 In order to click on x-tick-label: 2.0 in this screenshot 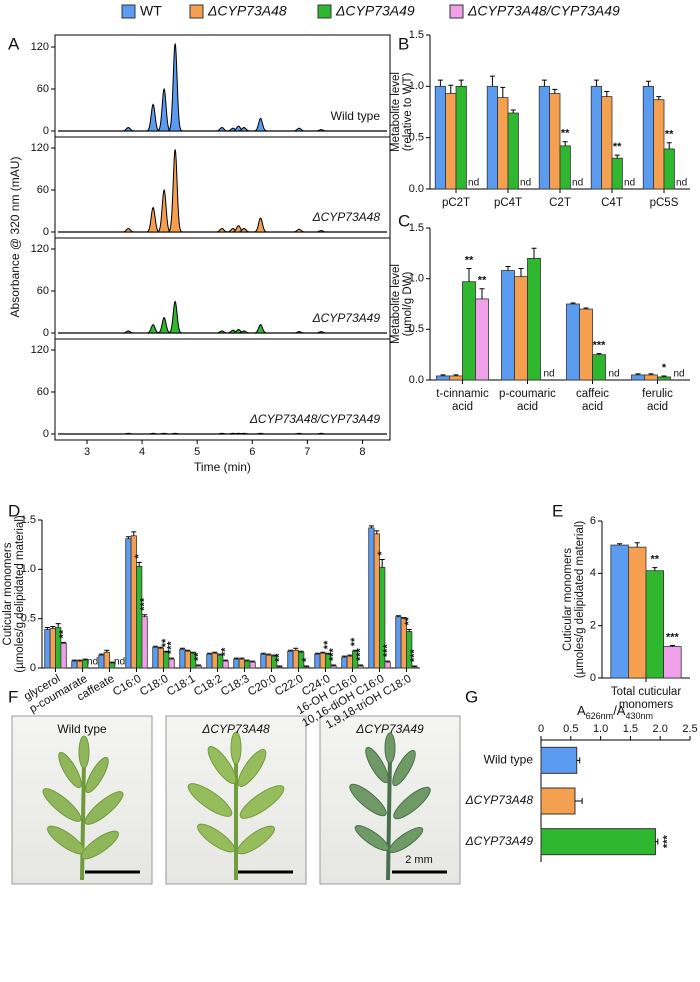, I will do `click(660, 729)`.